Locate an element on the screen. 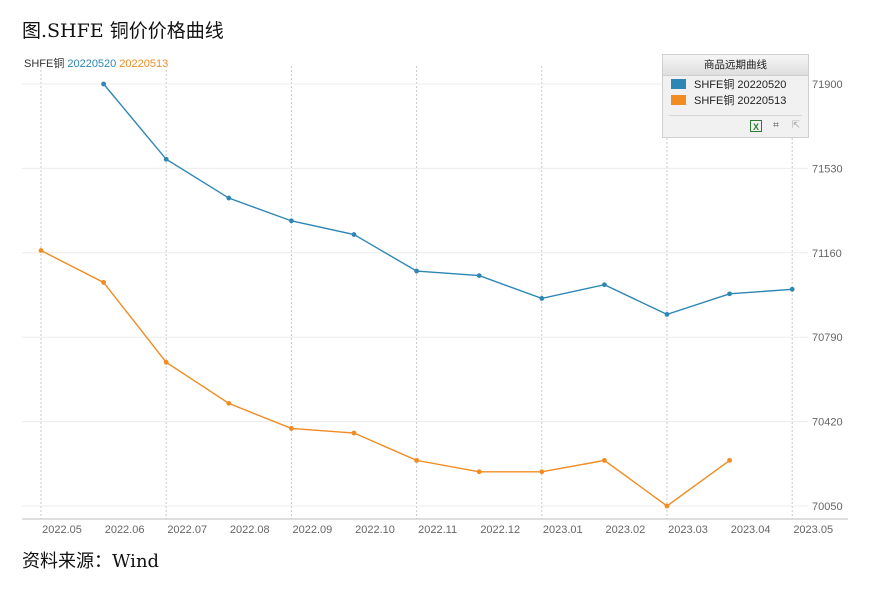 This screenshot has width=891, height=603. legend-item-s1: SHFE铜 20220513 is located at coordinates (739, 100).